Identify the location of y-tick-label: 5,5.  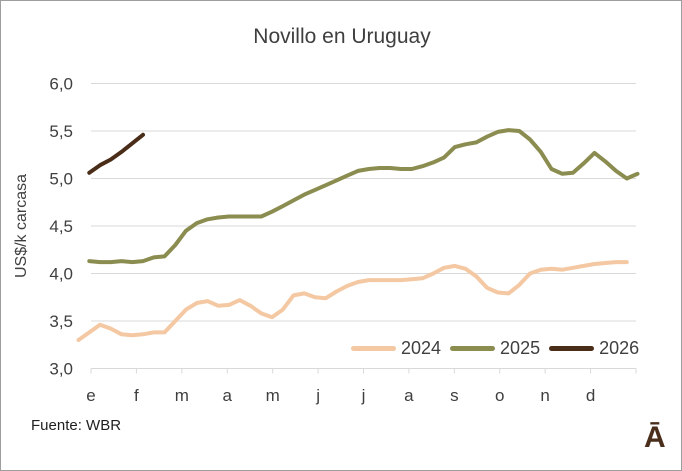
(61, 131).